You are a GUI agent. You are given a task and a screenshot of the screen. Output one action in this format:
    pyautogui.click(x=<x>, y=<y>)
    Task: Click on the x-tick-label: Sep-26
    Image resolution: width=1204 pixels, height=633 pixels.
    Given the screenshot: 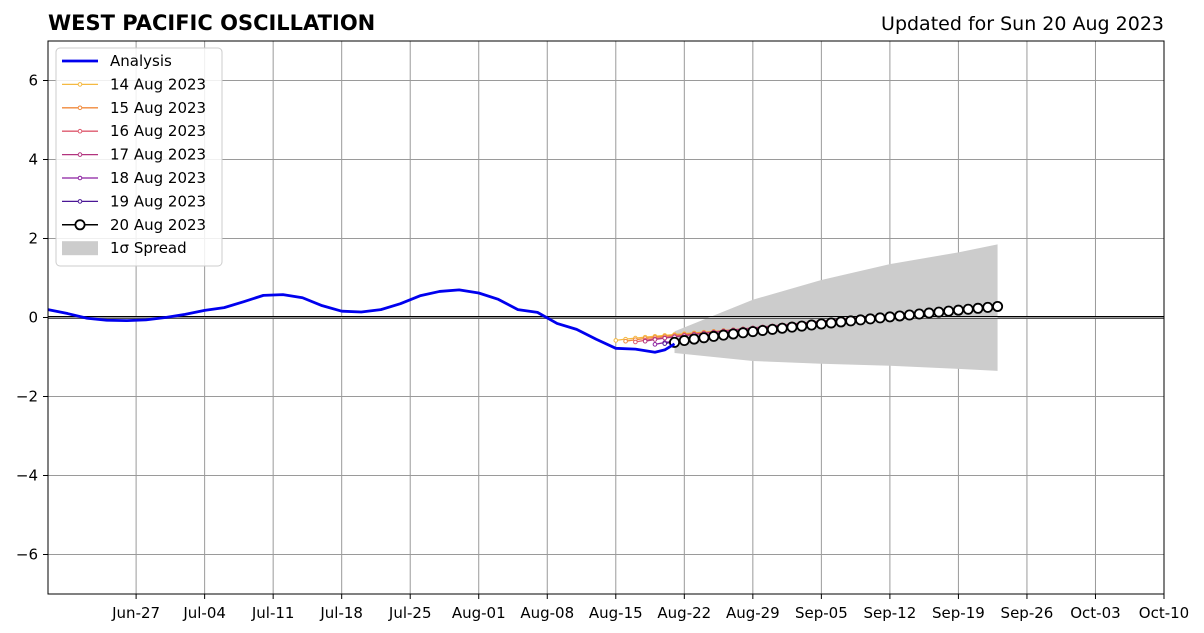 What is the action you would take?
    pyautogui.click(x=1027, y=613)
    